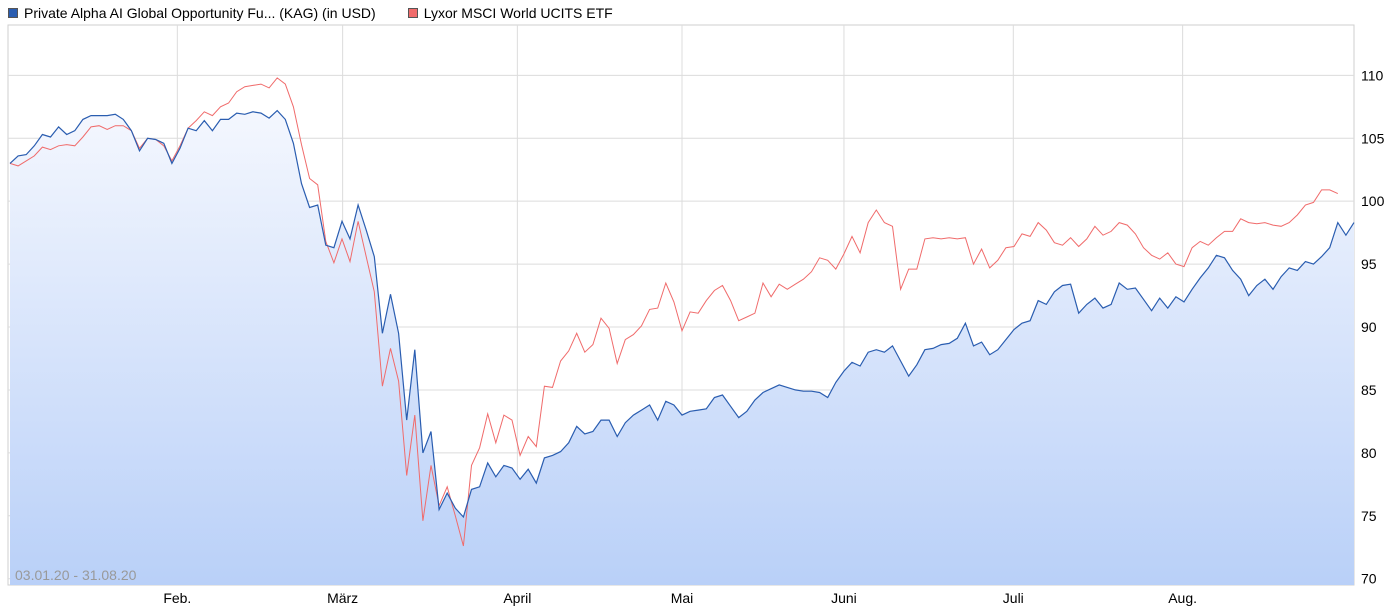 This screenshot has height=610, width=1394. What do you see at coordinates (1369, 453) in the screenshot?
I see `y-tick-label: 80` at bounding box center [1369, 453].